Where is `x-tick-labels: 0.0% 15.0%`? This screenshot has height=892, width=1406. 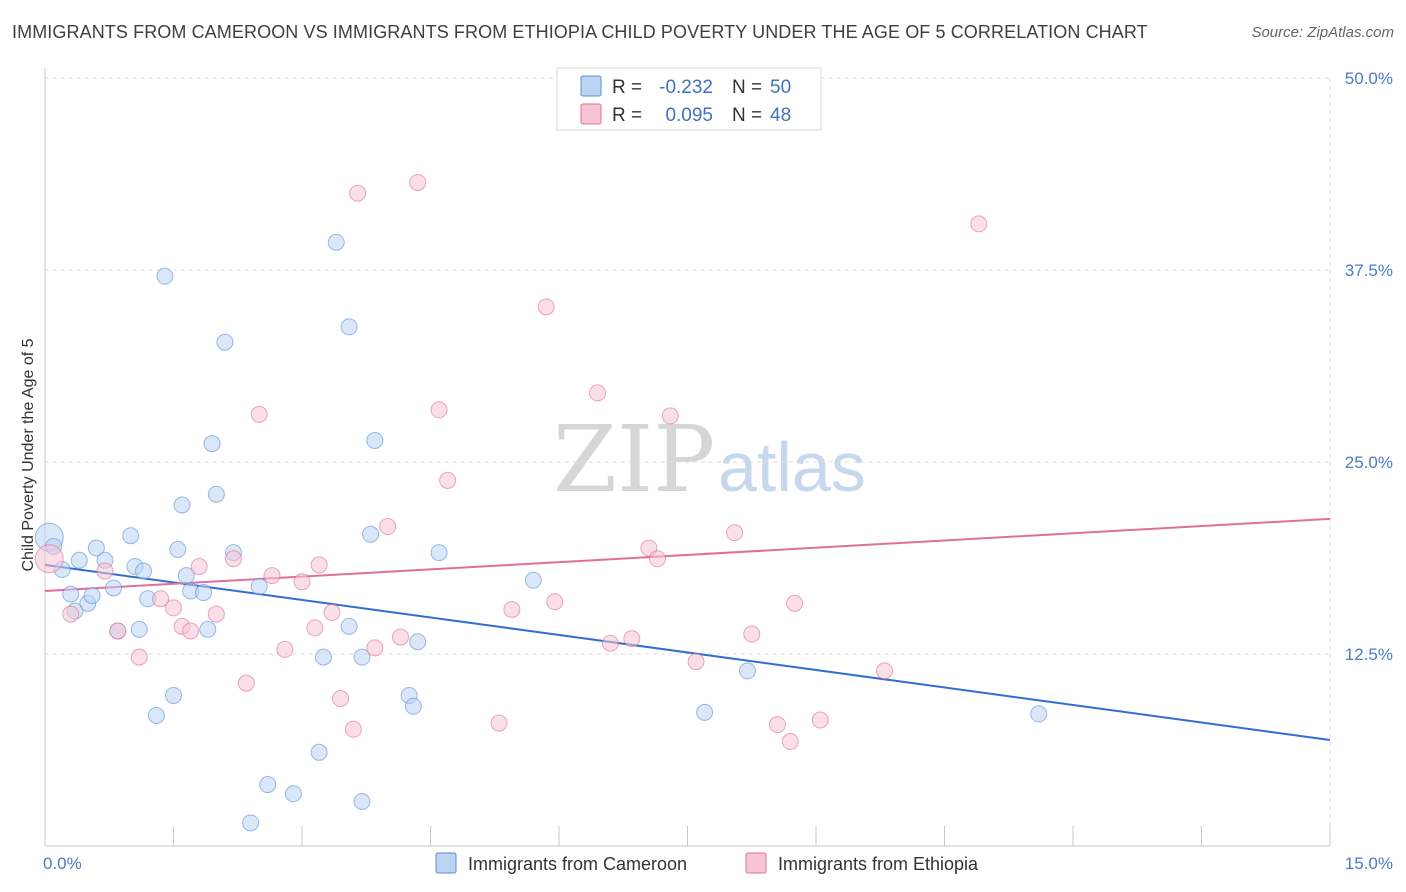 x-tick-labels: 0.0% 15.0% is located at coordinates (718, 863).